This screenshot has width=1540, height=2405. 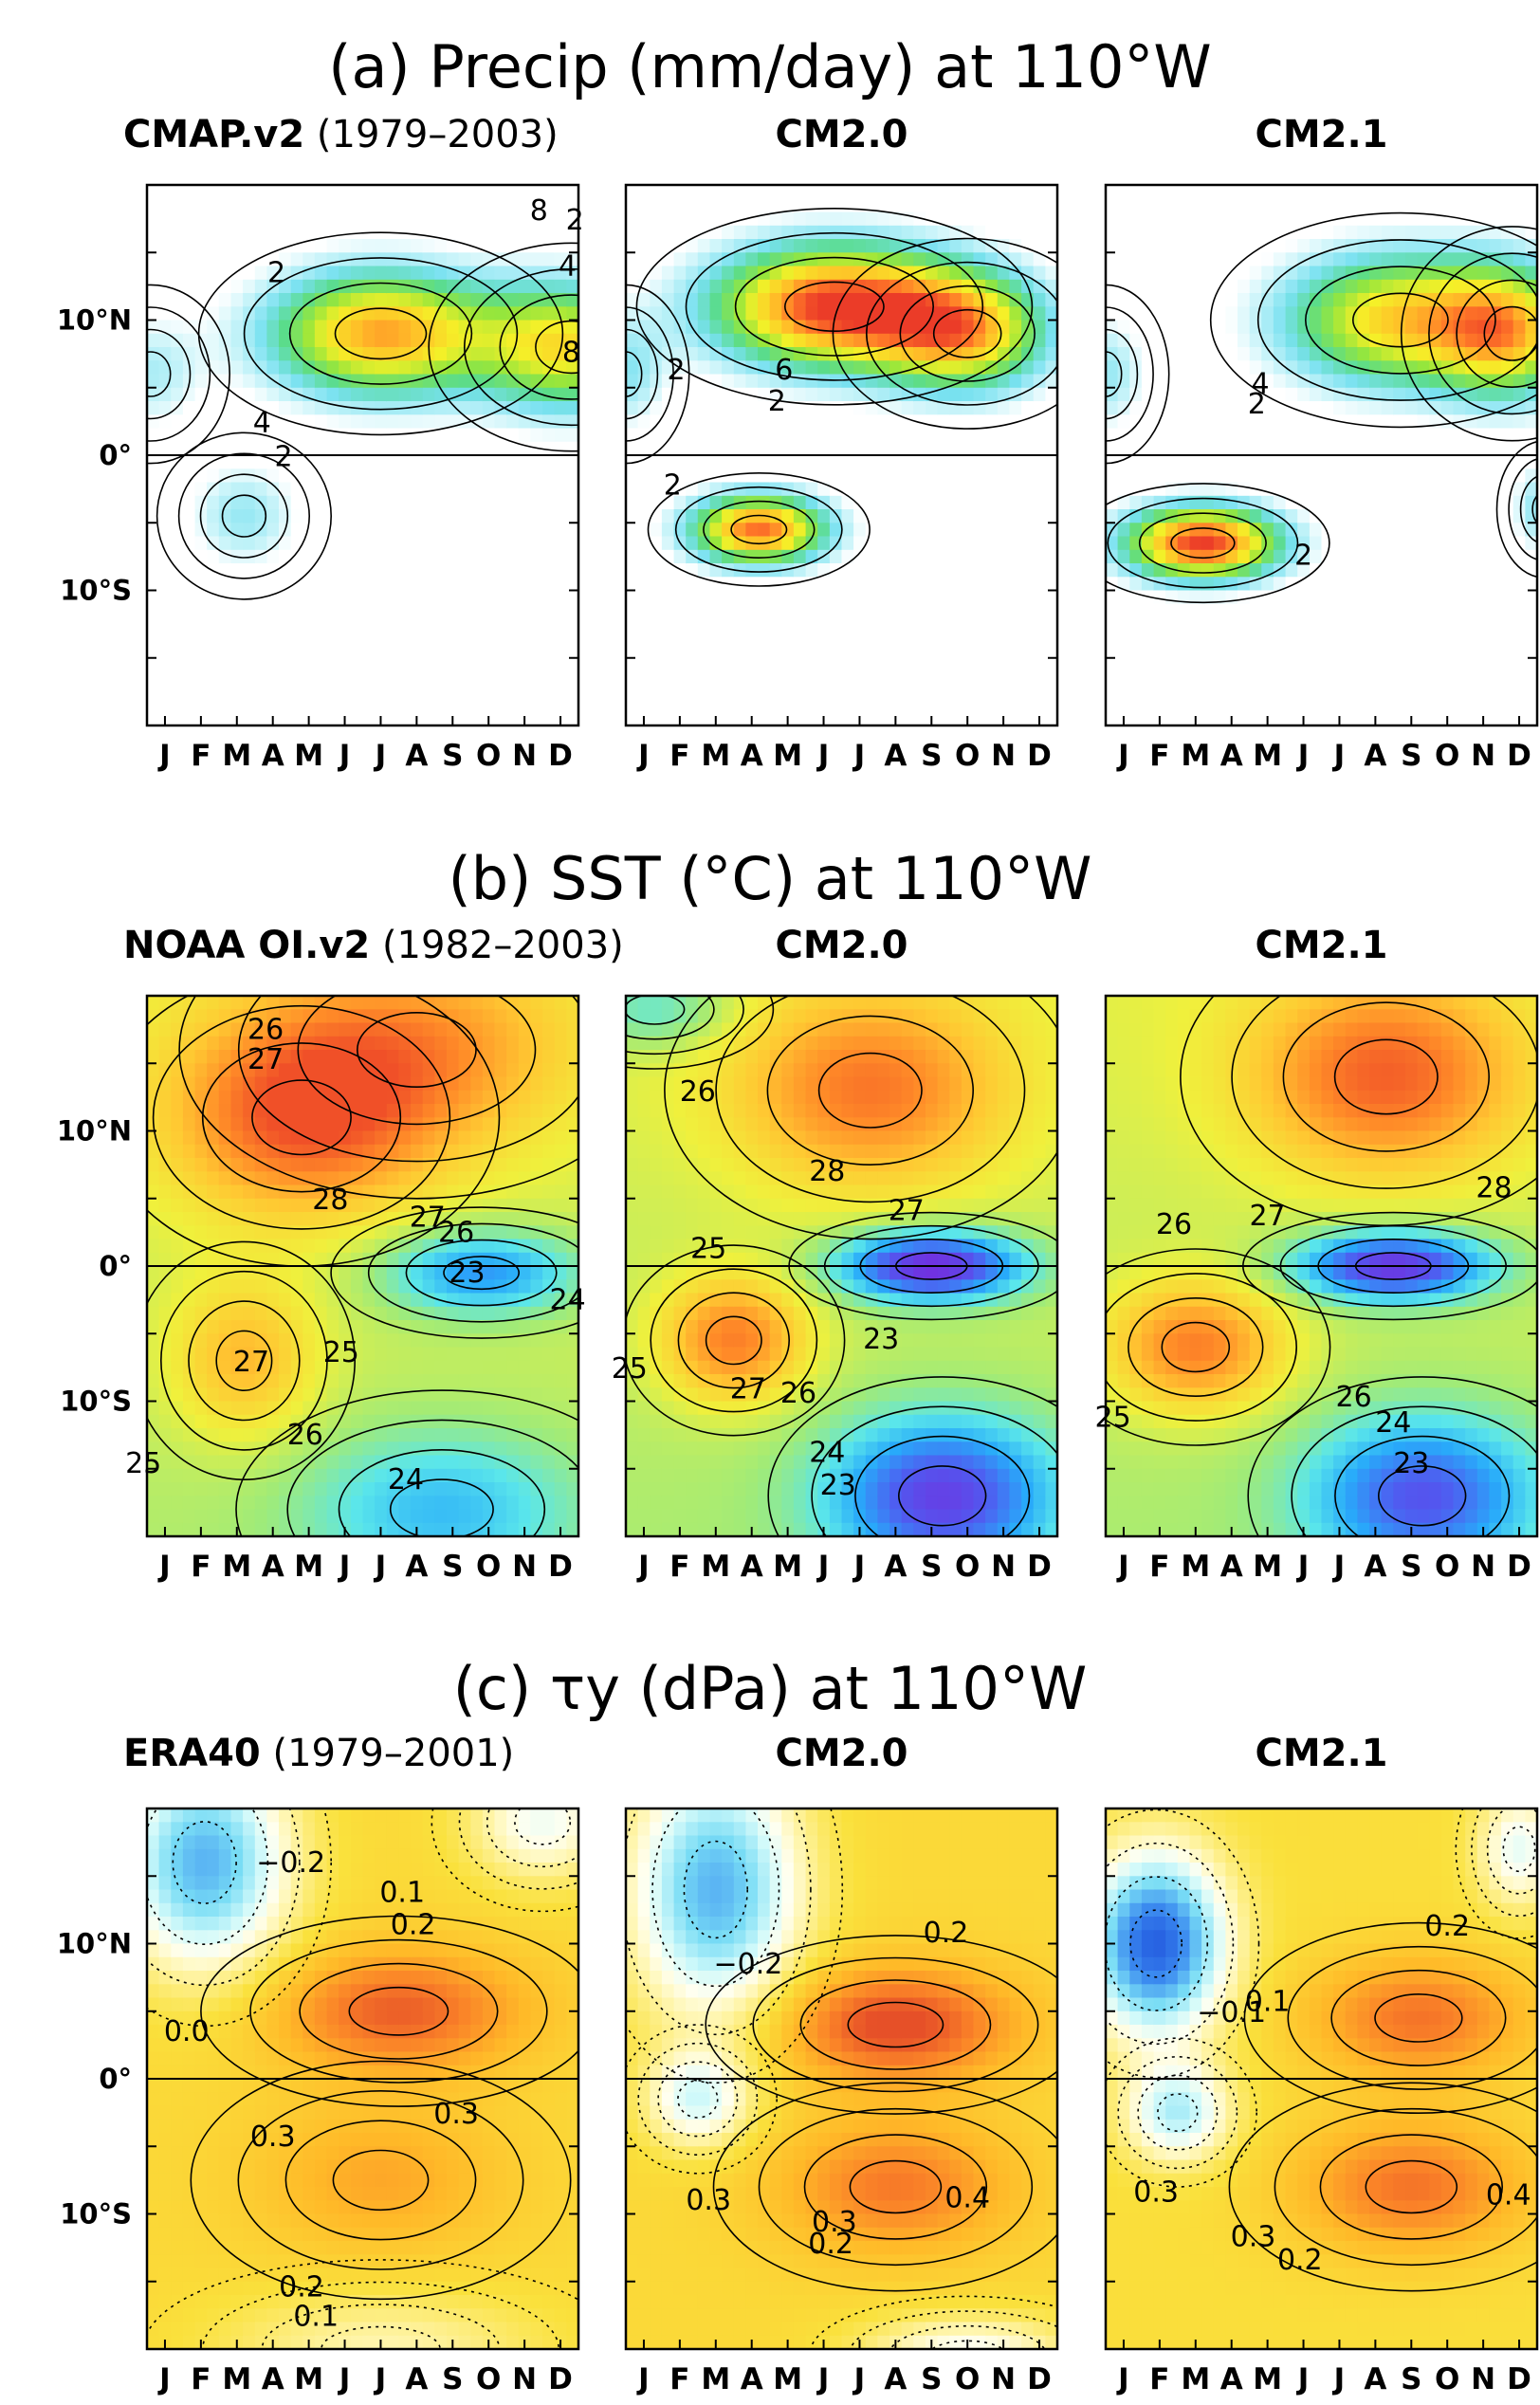 I want to click on x-tick-label: F, so click(x=201, y=756).